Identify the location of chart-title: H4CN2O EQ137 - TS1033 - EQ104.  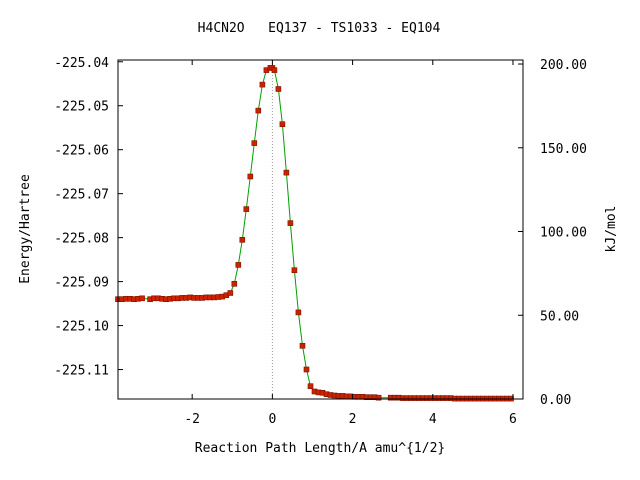
(319, 28).